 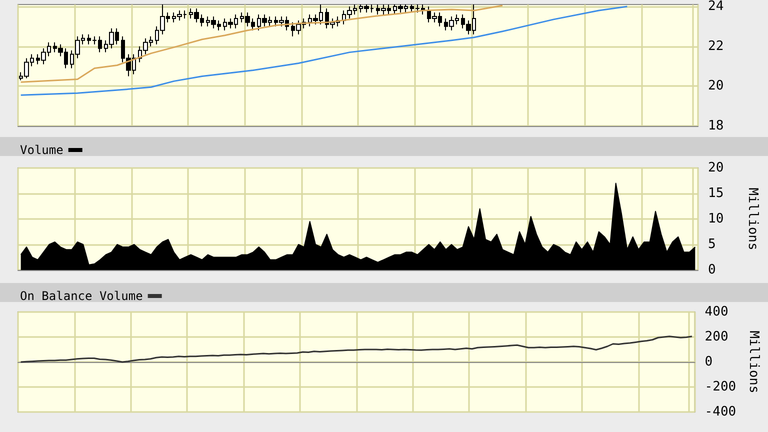 I want to click on y-tick-label: 200, so click(x=716, y=337).